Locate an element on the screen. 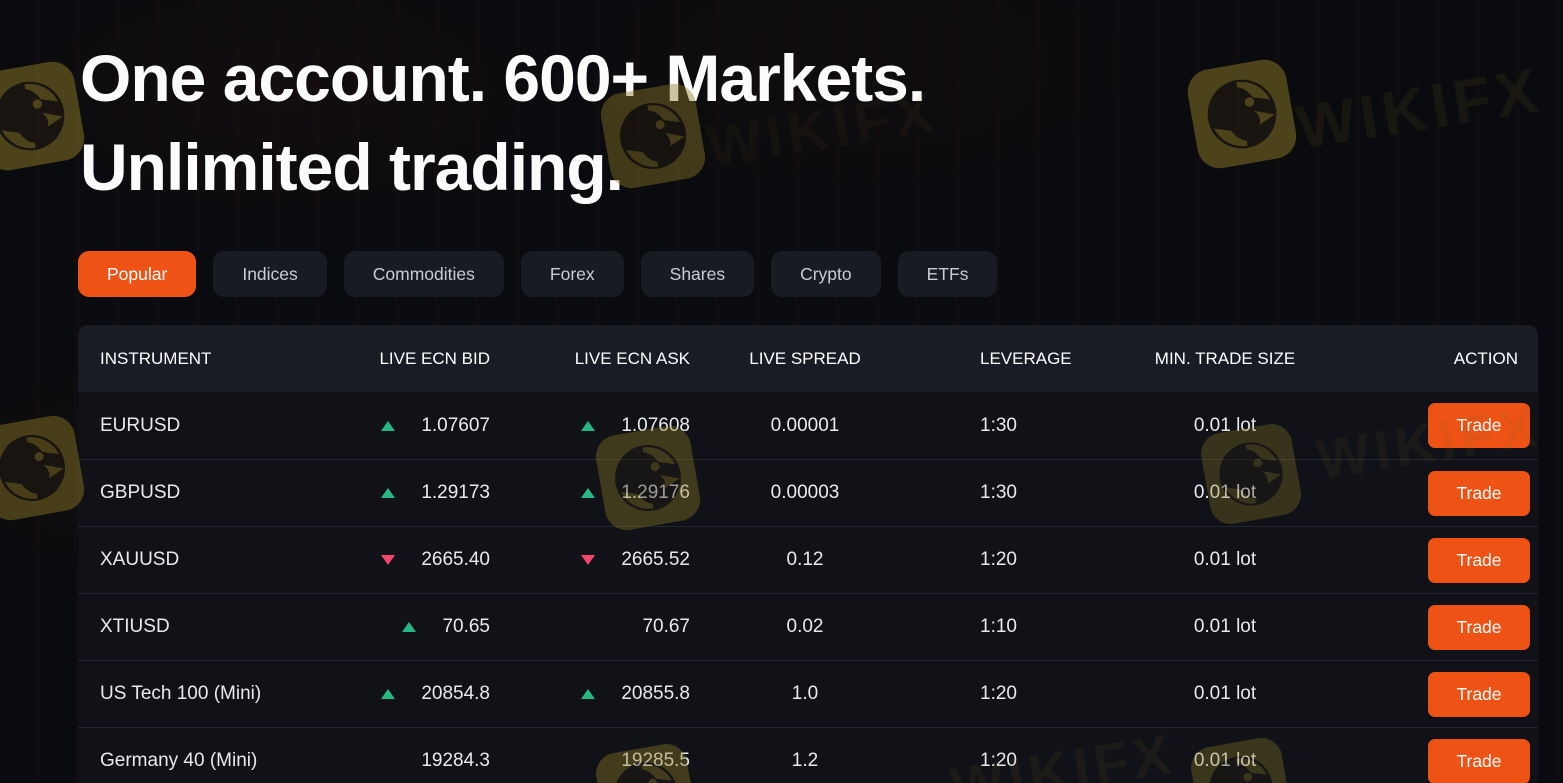 The image size is (1563, 783). column-header-live-spread: LIVE SPREAD is located at coordinates (805, 358).